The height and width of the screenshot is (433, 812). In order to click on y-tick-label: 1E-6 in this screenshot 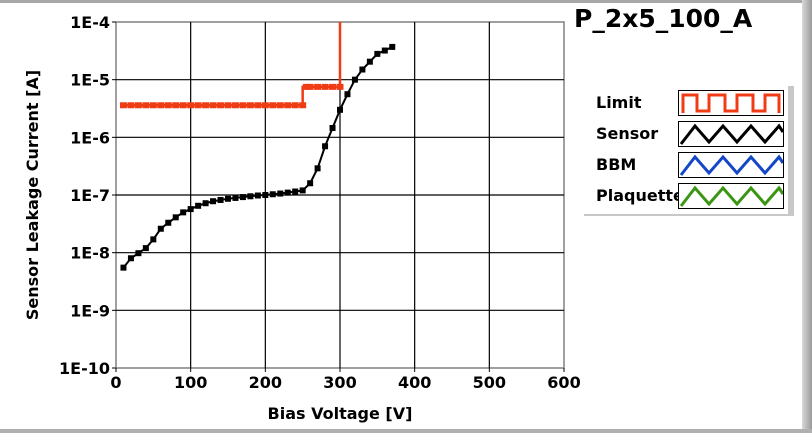, I will do `click(90, 137)`.